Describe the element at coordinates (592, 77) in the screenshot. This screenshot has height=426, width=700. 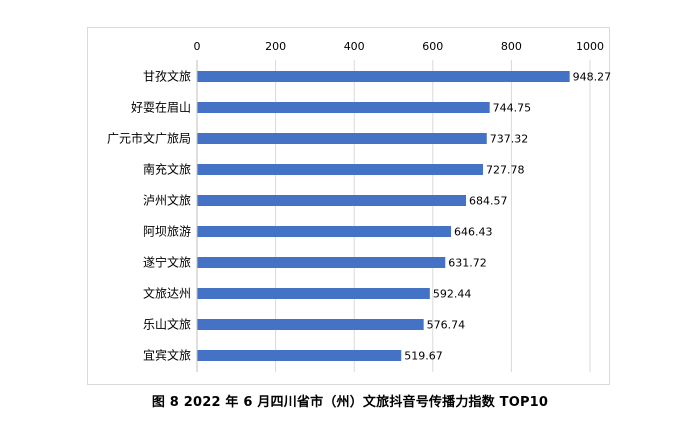
I see `value-label: 948.27` at that location.